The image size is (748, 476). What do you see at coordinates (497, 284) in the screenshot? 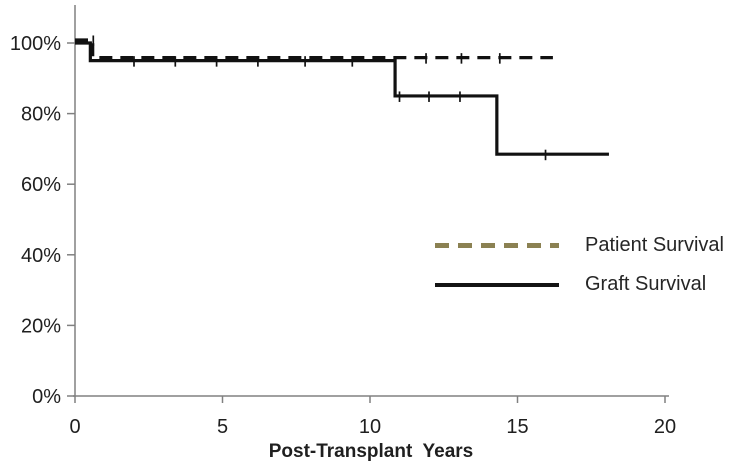
I see `graft-survival-solid-line-swatch` at bounding box center [497, 284].